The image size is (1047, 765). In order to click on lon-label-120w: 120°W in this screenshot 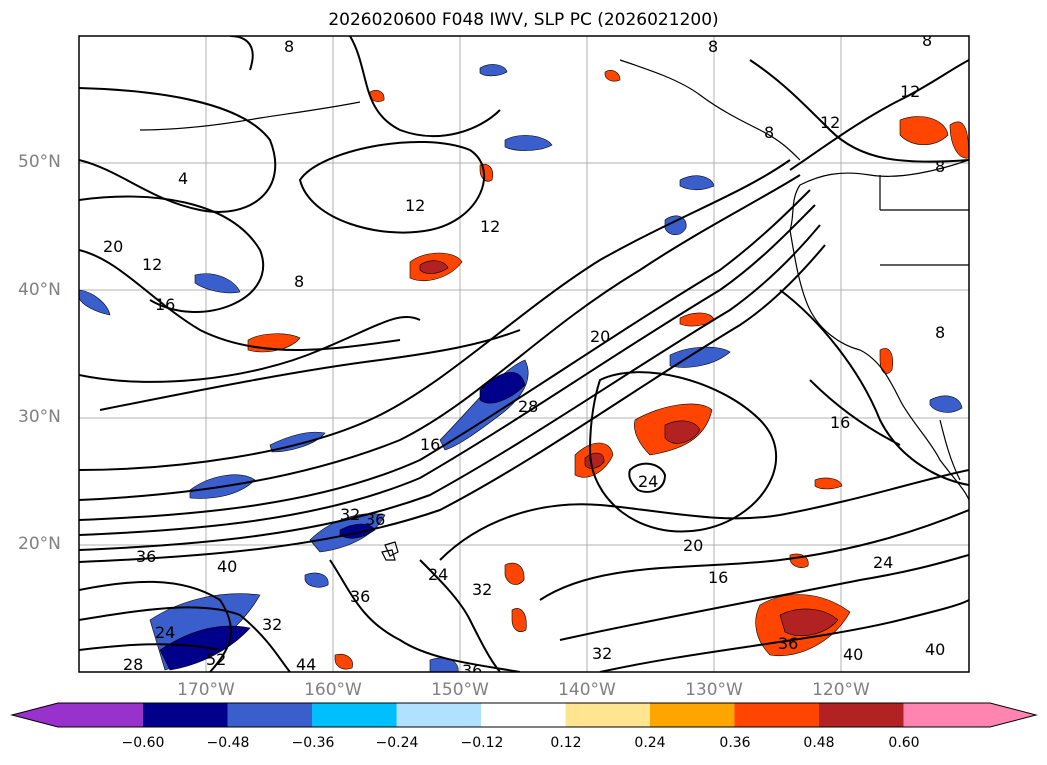, I will do `click(841, 690)`.